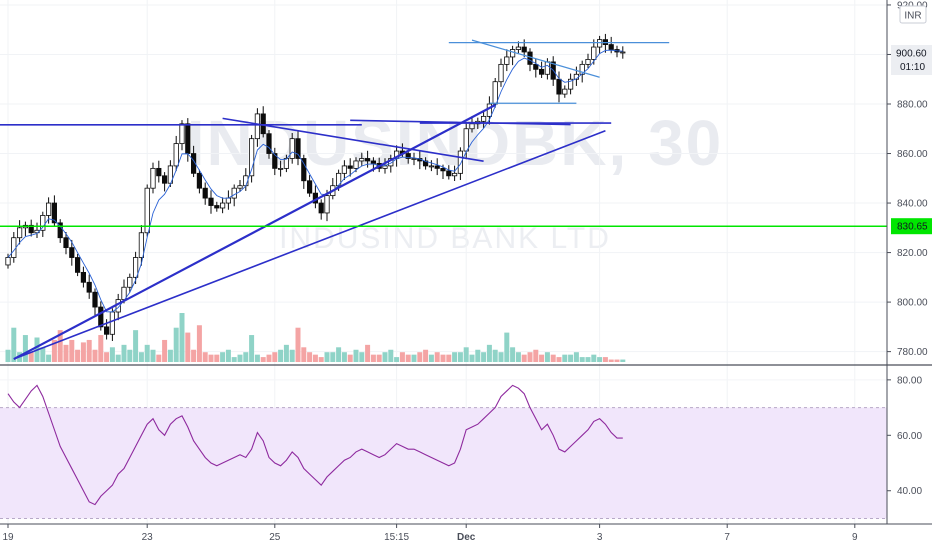 The width and height of the screenshot is (932, 550). What do you see at coordinates (912, 67) in the screenshot?
I see `countdown-label: 01:10` at bounding box center [912, 67].